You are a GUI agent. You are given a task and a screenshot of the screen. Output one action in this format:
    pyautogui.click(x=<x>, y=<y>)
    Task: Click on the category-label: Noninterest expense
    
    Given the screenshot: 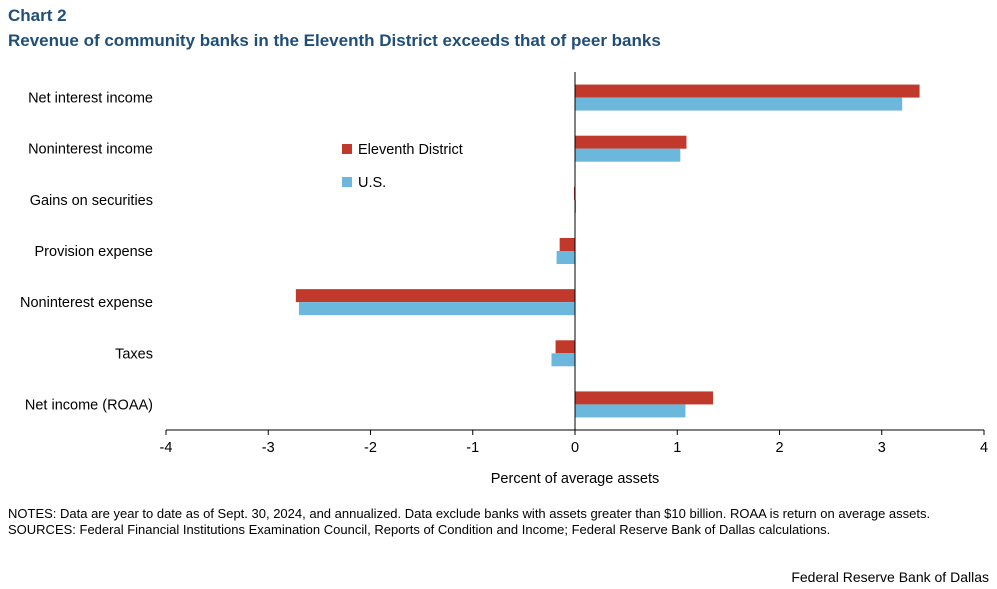 What is the action you would take?
    pyautogui.click(x=86, y=303)
    